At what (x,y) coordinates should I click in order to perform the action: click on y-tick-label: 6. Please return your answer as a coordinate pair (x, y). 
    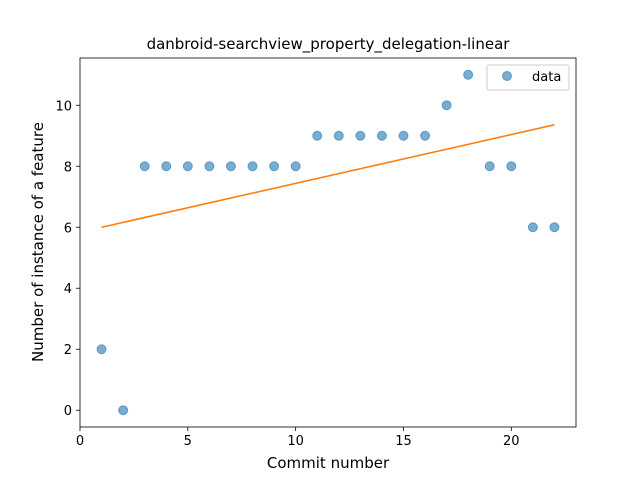
    Looking at the image, I should click on (68, 228).